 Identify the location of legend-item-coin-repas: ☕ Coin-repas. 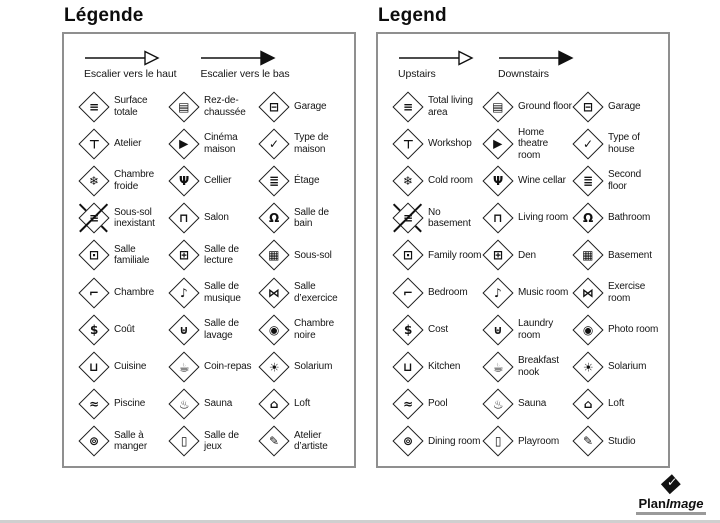
(212, 366).